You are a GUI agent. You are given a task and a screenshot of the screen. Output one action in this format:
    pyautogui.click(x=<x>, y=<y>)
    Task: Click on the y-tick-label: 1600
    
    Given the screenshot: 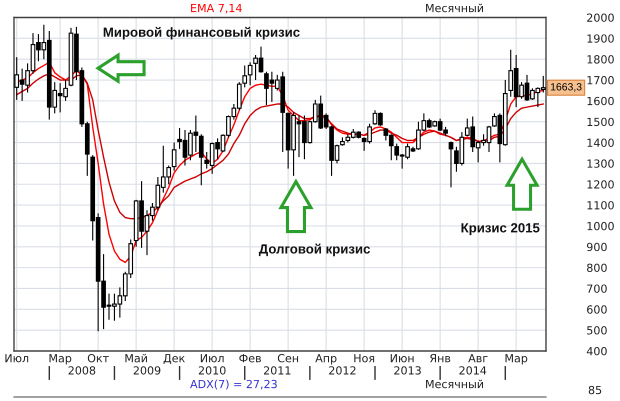 What is the action you would take?
    pyautogui.click(x=601, y=101)
    